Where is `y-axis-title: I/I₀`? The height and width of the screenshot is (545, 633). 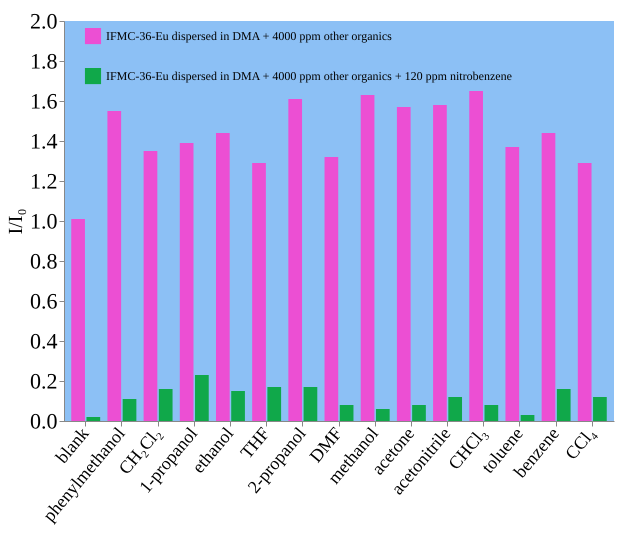
y-axis-title: I/I₀ is located at coordinates (16, 221).